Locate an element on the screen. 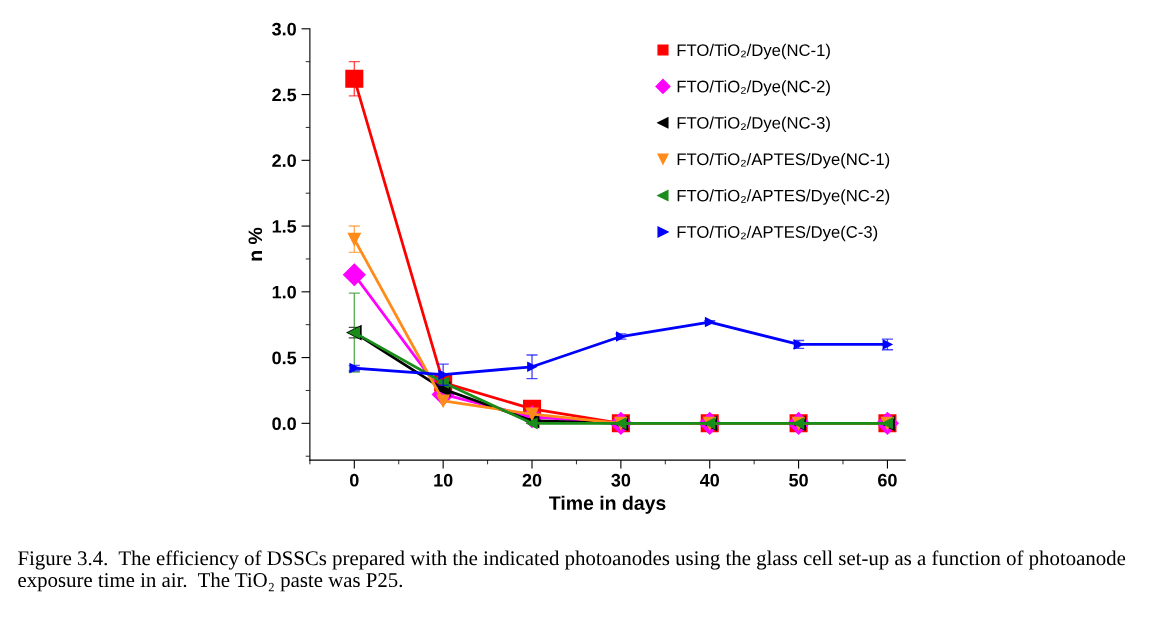 The width and height of the screenshot is (1165, 640). caption: Figure 3.4. The efficiency of DSSCs prepared with the indicated photoanodes using the glass cell set-up as a function of photoanode exposure time in air. The TiO₂ paste was P25. is located at coordinates (572, 571).